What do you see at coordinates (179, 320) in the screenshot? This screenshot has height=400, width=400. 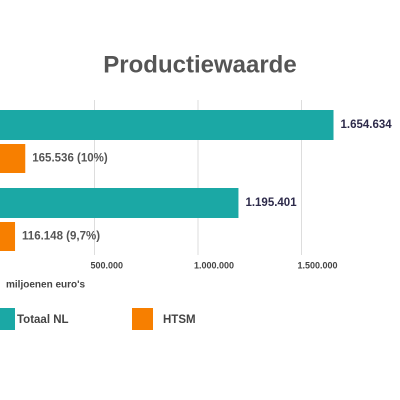 I see `legend-label: HTSM` at bounding box center [179, 320].